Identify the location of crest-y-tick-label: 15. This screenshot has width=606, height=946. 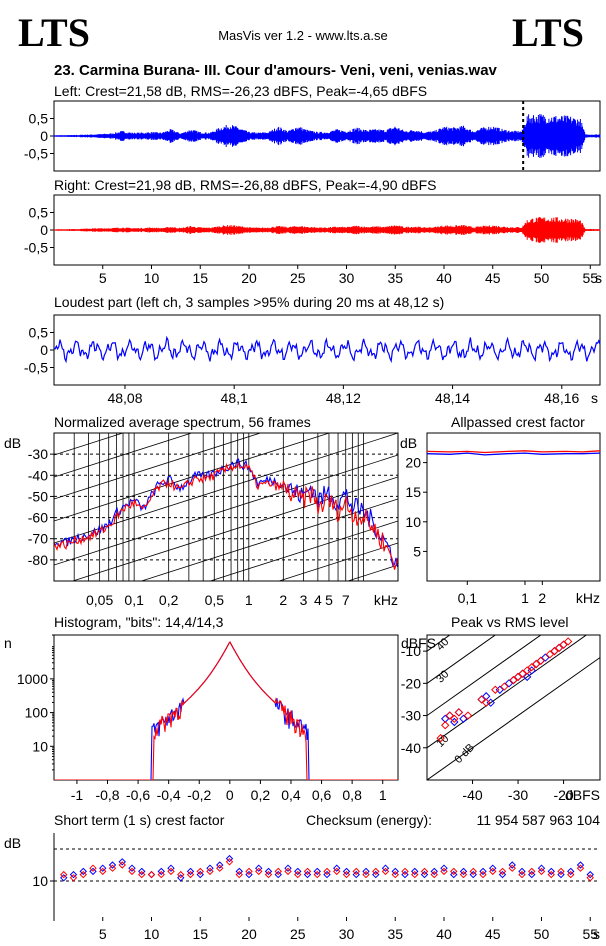
(413, 492).